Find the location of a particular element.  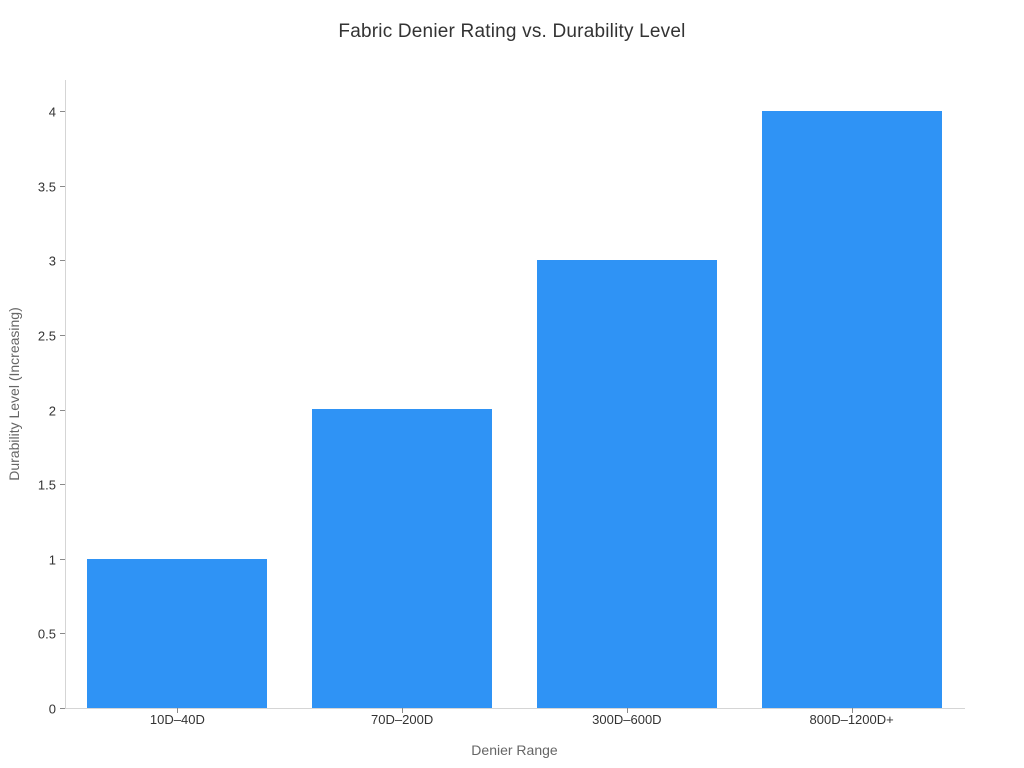

y-tick-label: 0 is located at coordinates (52, 708).